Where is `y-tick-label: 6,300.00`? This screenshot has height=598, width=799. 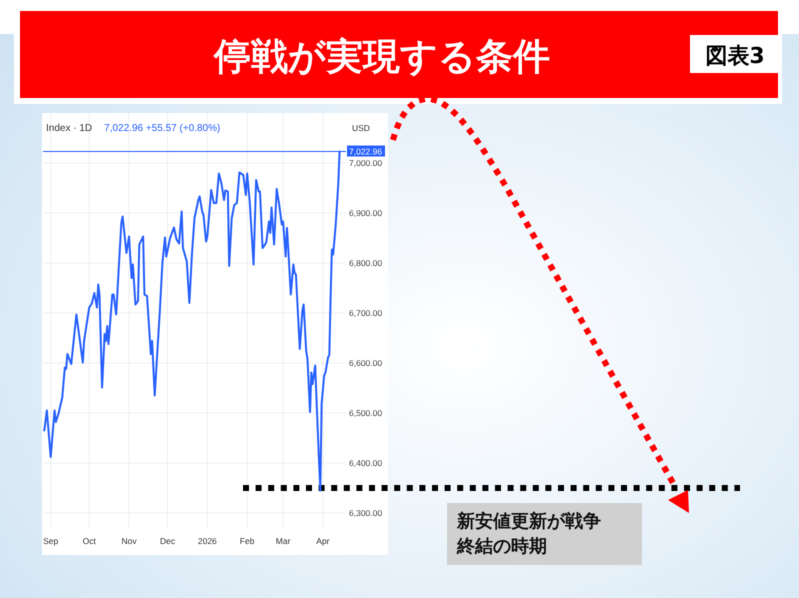
y-tick-label: 6,300.00 is located at coordinates (365, 513).